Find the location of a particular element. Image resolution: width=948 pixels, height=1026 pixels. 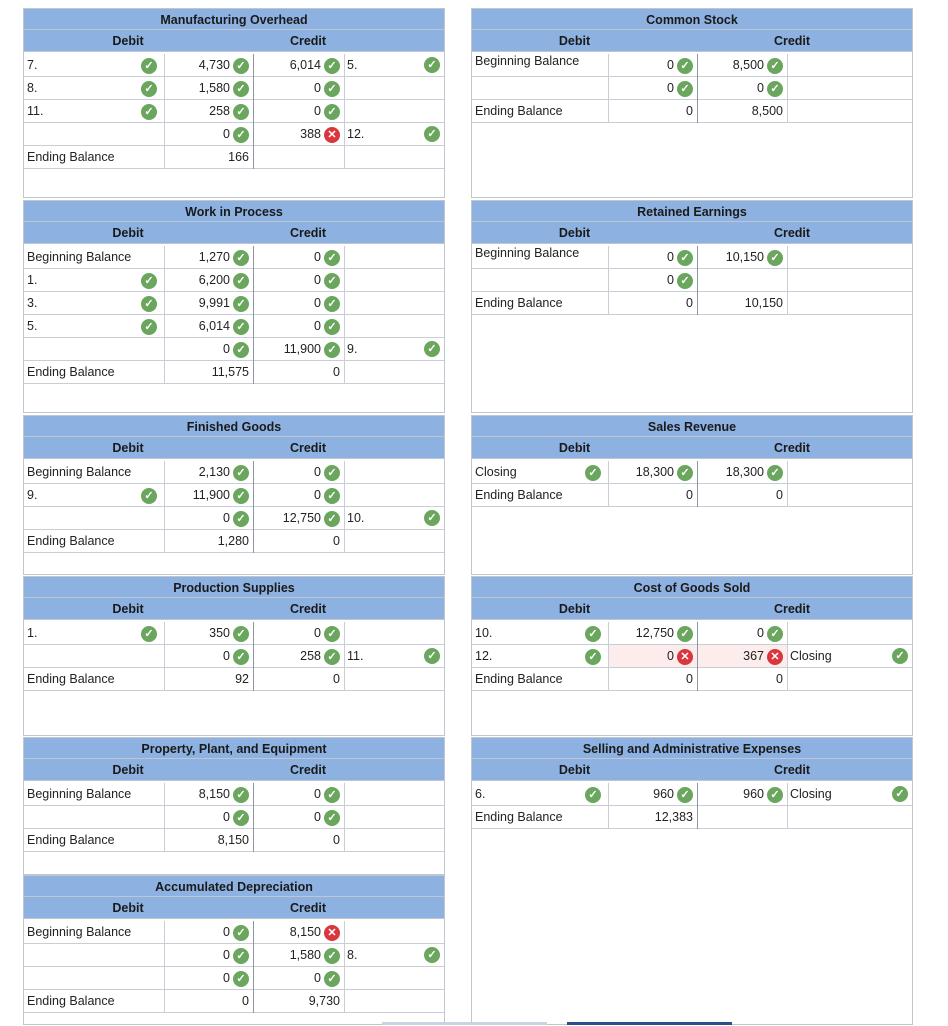

bottom-button-left is located at coordinates (464, 1023).